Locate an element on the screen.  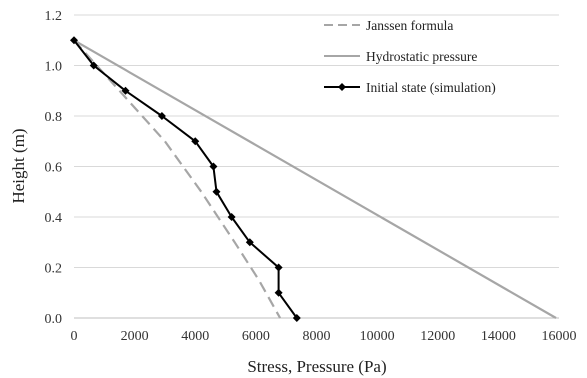
x-axis-title: Stress, Pressure (Pa) is located at coordinates (316, 366).